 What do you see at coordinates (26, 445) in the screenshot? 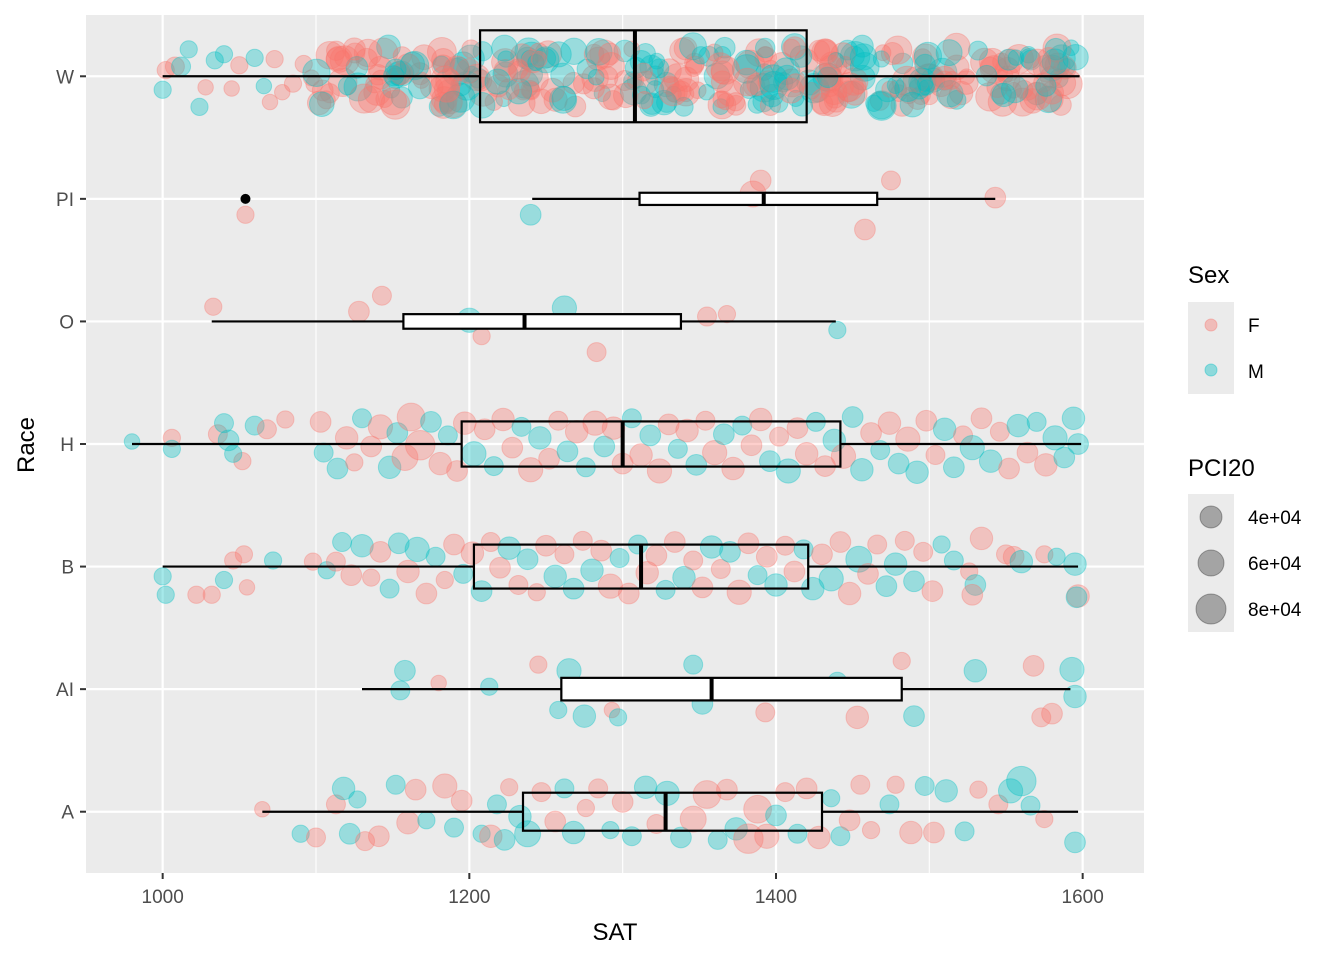
I see `y-axis-title: Race` at bounding box center [26, 445].